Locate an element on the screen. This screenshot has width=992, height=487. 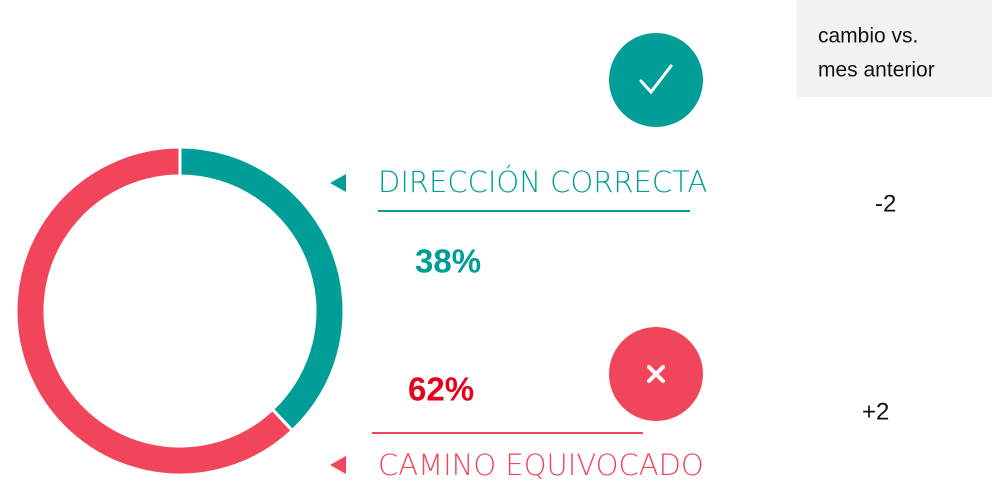
check-icon is located at coordinates (656, 80).